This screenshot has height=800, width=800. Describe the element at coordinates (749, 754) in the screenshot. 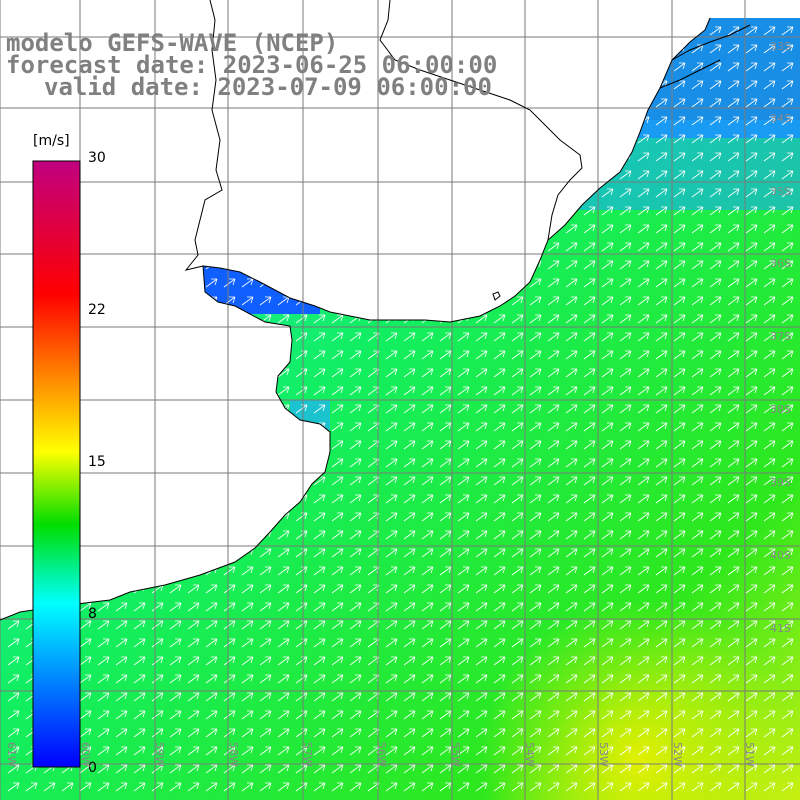

I see `lon-label: 51W` at that location.